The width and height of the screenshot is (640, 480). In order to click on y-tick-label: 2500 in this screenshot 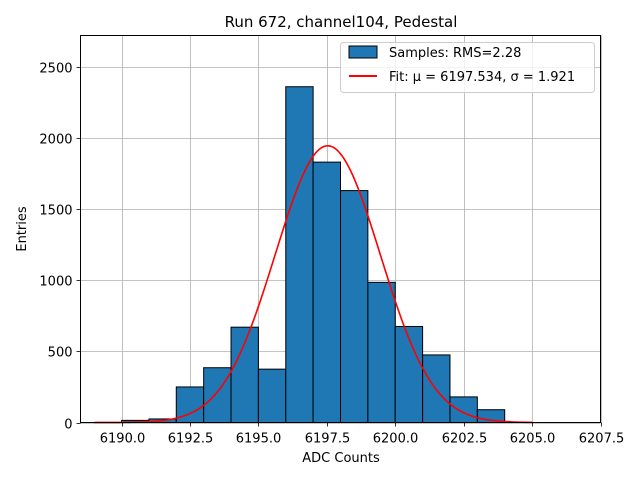, I will do `click(55, 69)`.